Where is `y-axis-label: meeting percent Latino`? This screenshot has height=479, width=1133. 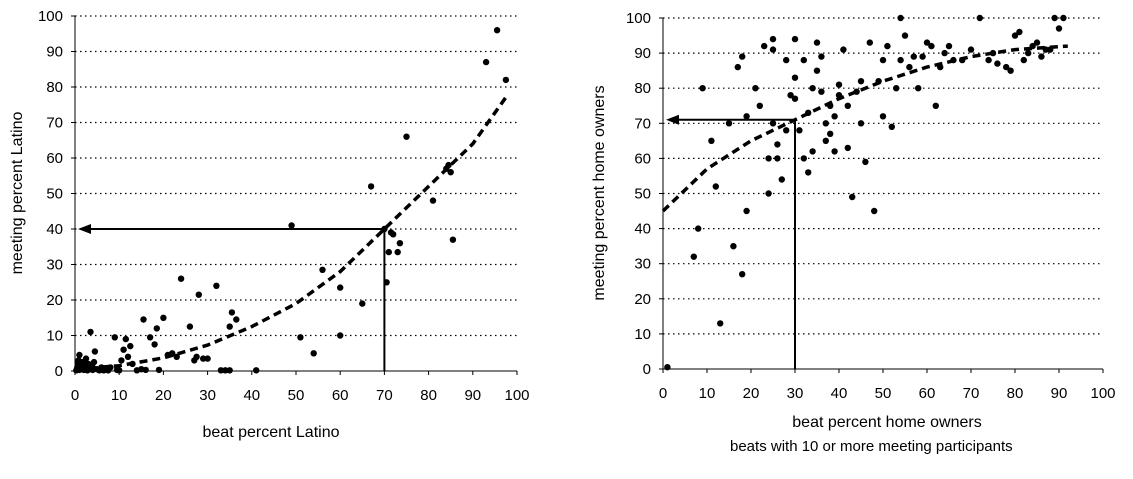
y-axis-label: meeting percent Latino is located at coordinates (17, 193).